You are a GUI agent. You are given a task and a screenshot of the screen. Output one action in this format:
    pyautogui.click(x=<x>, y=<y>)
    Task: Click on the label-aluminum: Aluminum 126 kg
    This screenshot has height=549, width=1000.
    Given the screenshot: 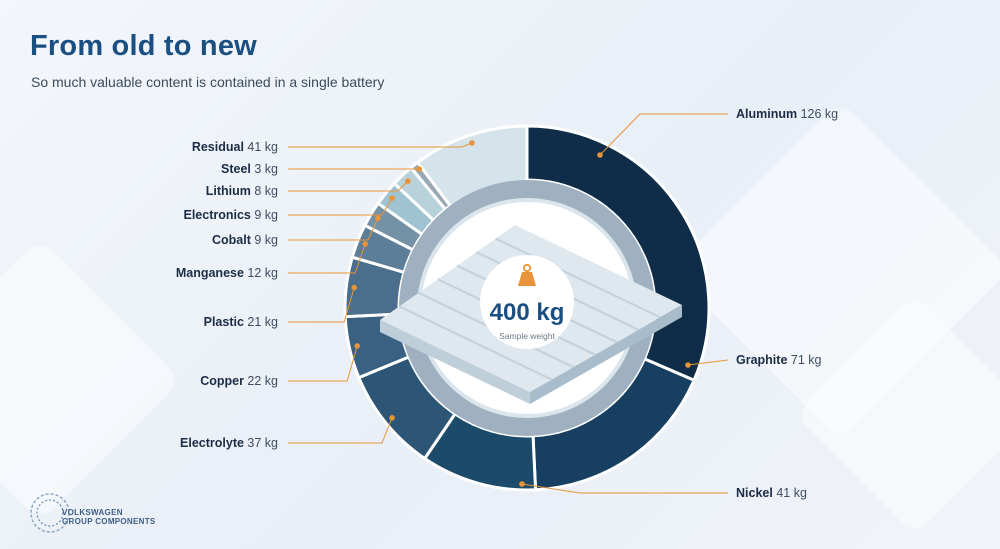 What is the action you would take?
    pyautogui.click(x=787, y=114)
    